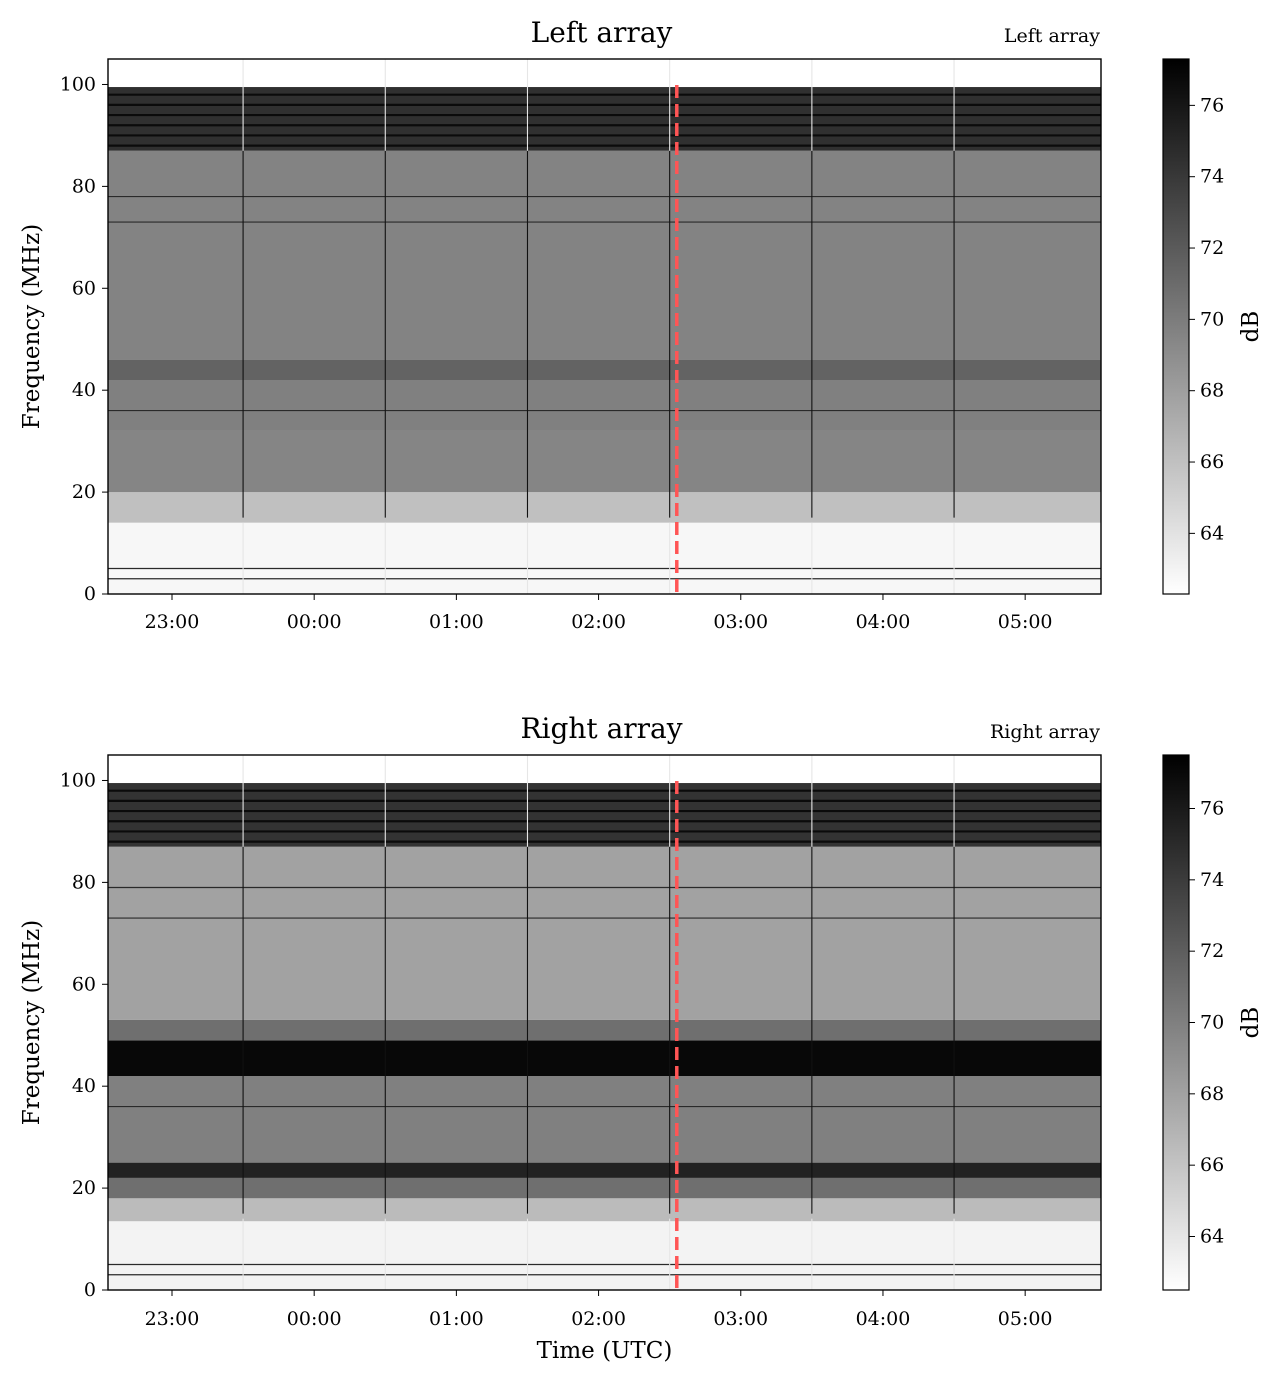  Describe the element at coordinates (601, 728) in the screenshot. I see `chart-title: Right array` at that location.